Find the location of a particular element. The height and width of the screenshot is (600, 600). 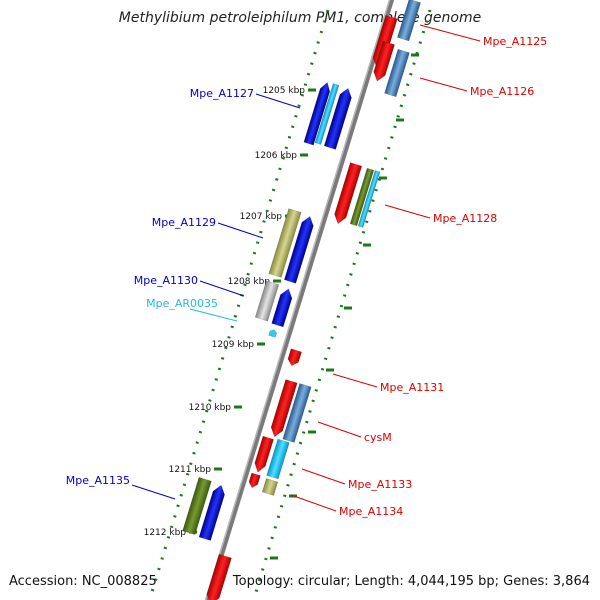

Mpe_A1129-feature is located at coordinates (285, 243).